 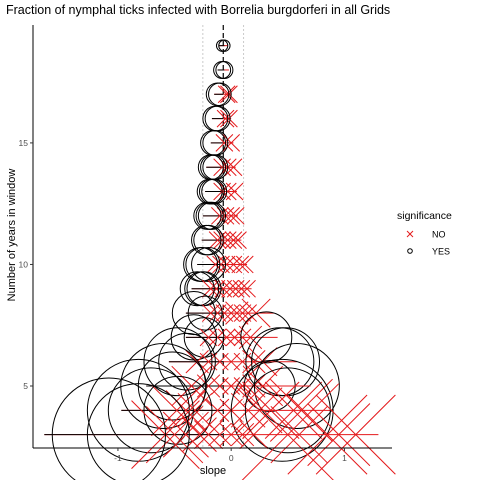 What do you see at coordinates (12, 235) in the screenshot?
I see `y-axis-label: Number of years in window` at bounding box center [12, 235].